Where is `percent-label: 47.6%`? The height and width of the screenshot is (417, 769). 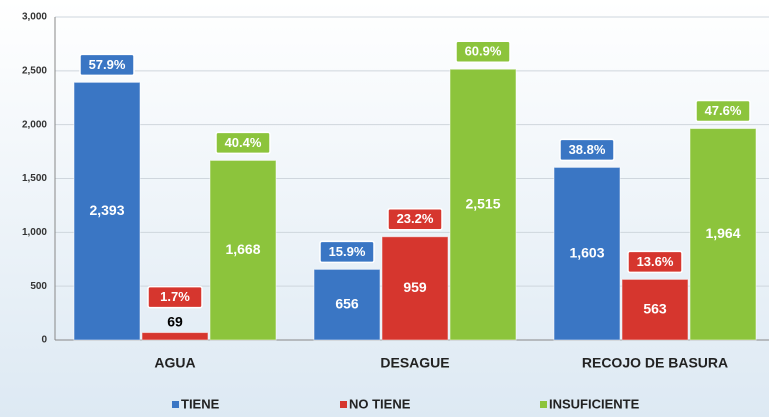 percent-label: 47.6% is located at coordinates (723, 110).